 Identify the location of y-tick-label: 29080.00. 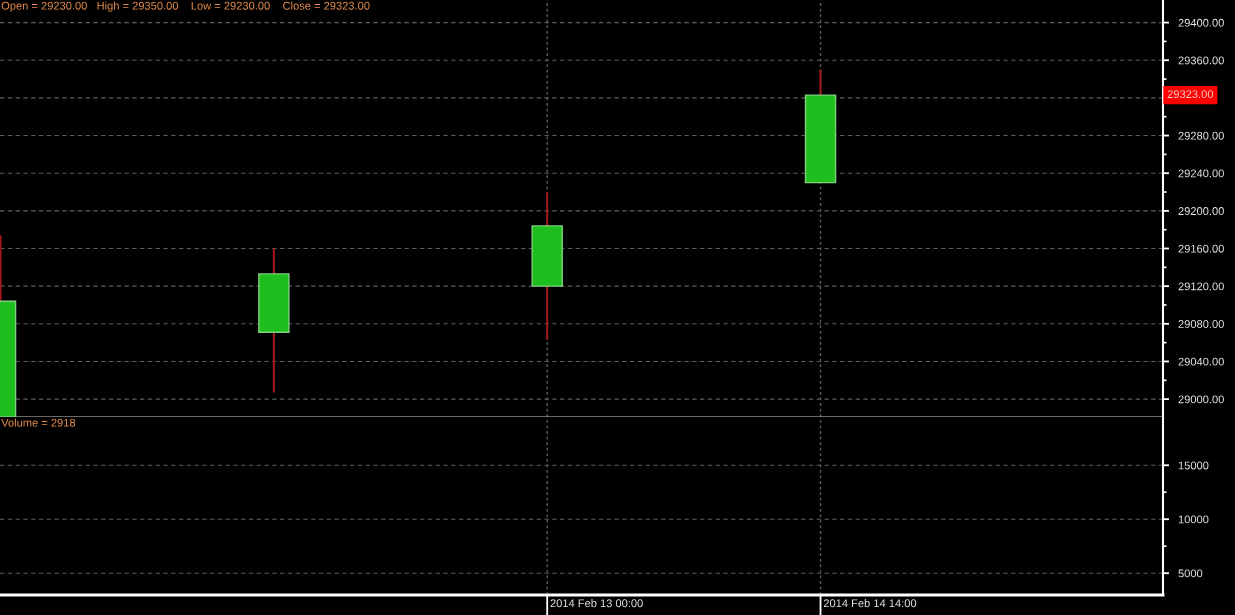
(1201, 324).